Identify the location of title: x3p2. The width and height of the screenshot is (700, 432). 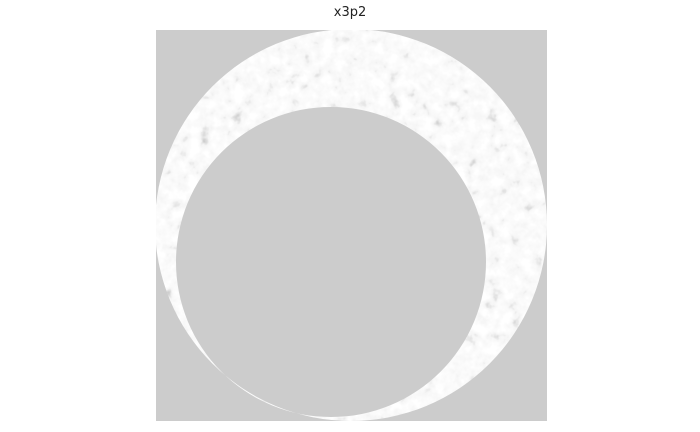
(350, 12).